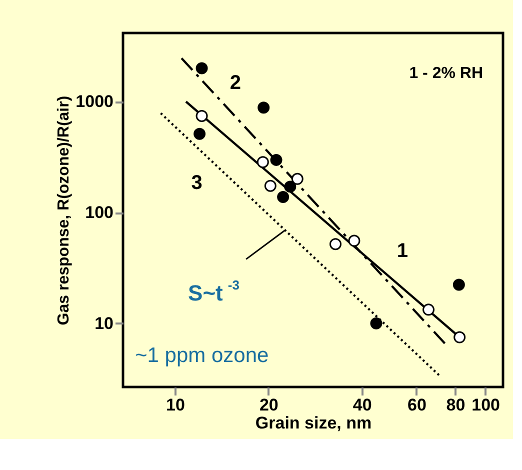 The width and height of the screenshot is (522, 470). What do you see at coordinates (362, 405) in the screenshot?
I see `x-tick-label: 40` at bounding box center [362, 405].